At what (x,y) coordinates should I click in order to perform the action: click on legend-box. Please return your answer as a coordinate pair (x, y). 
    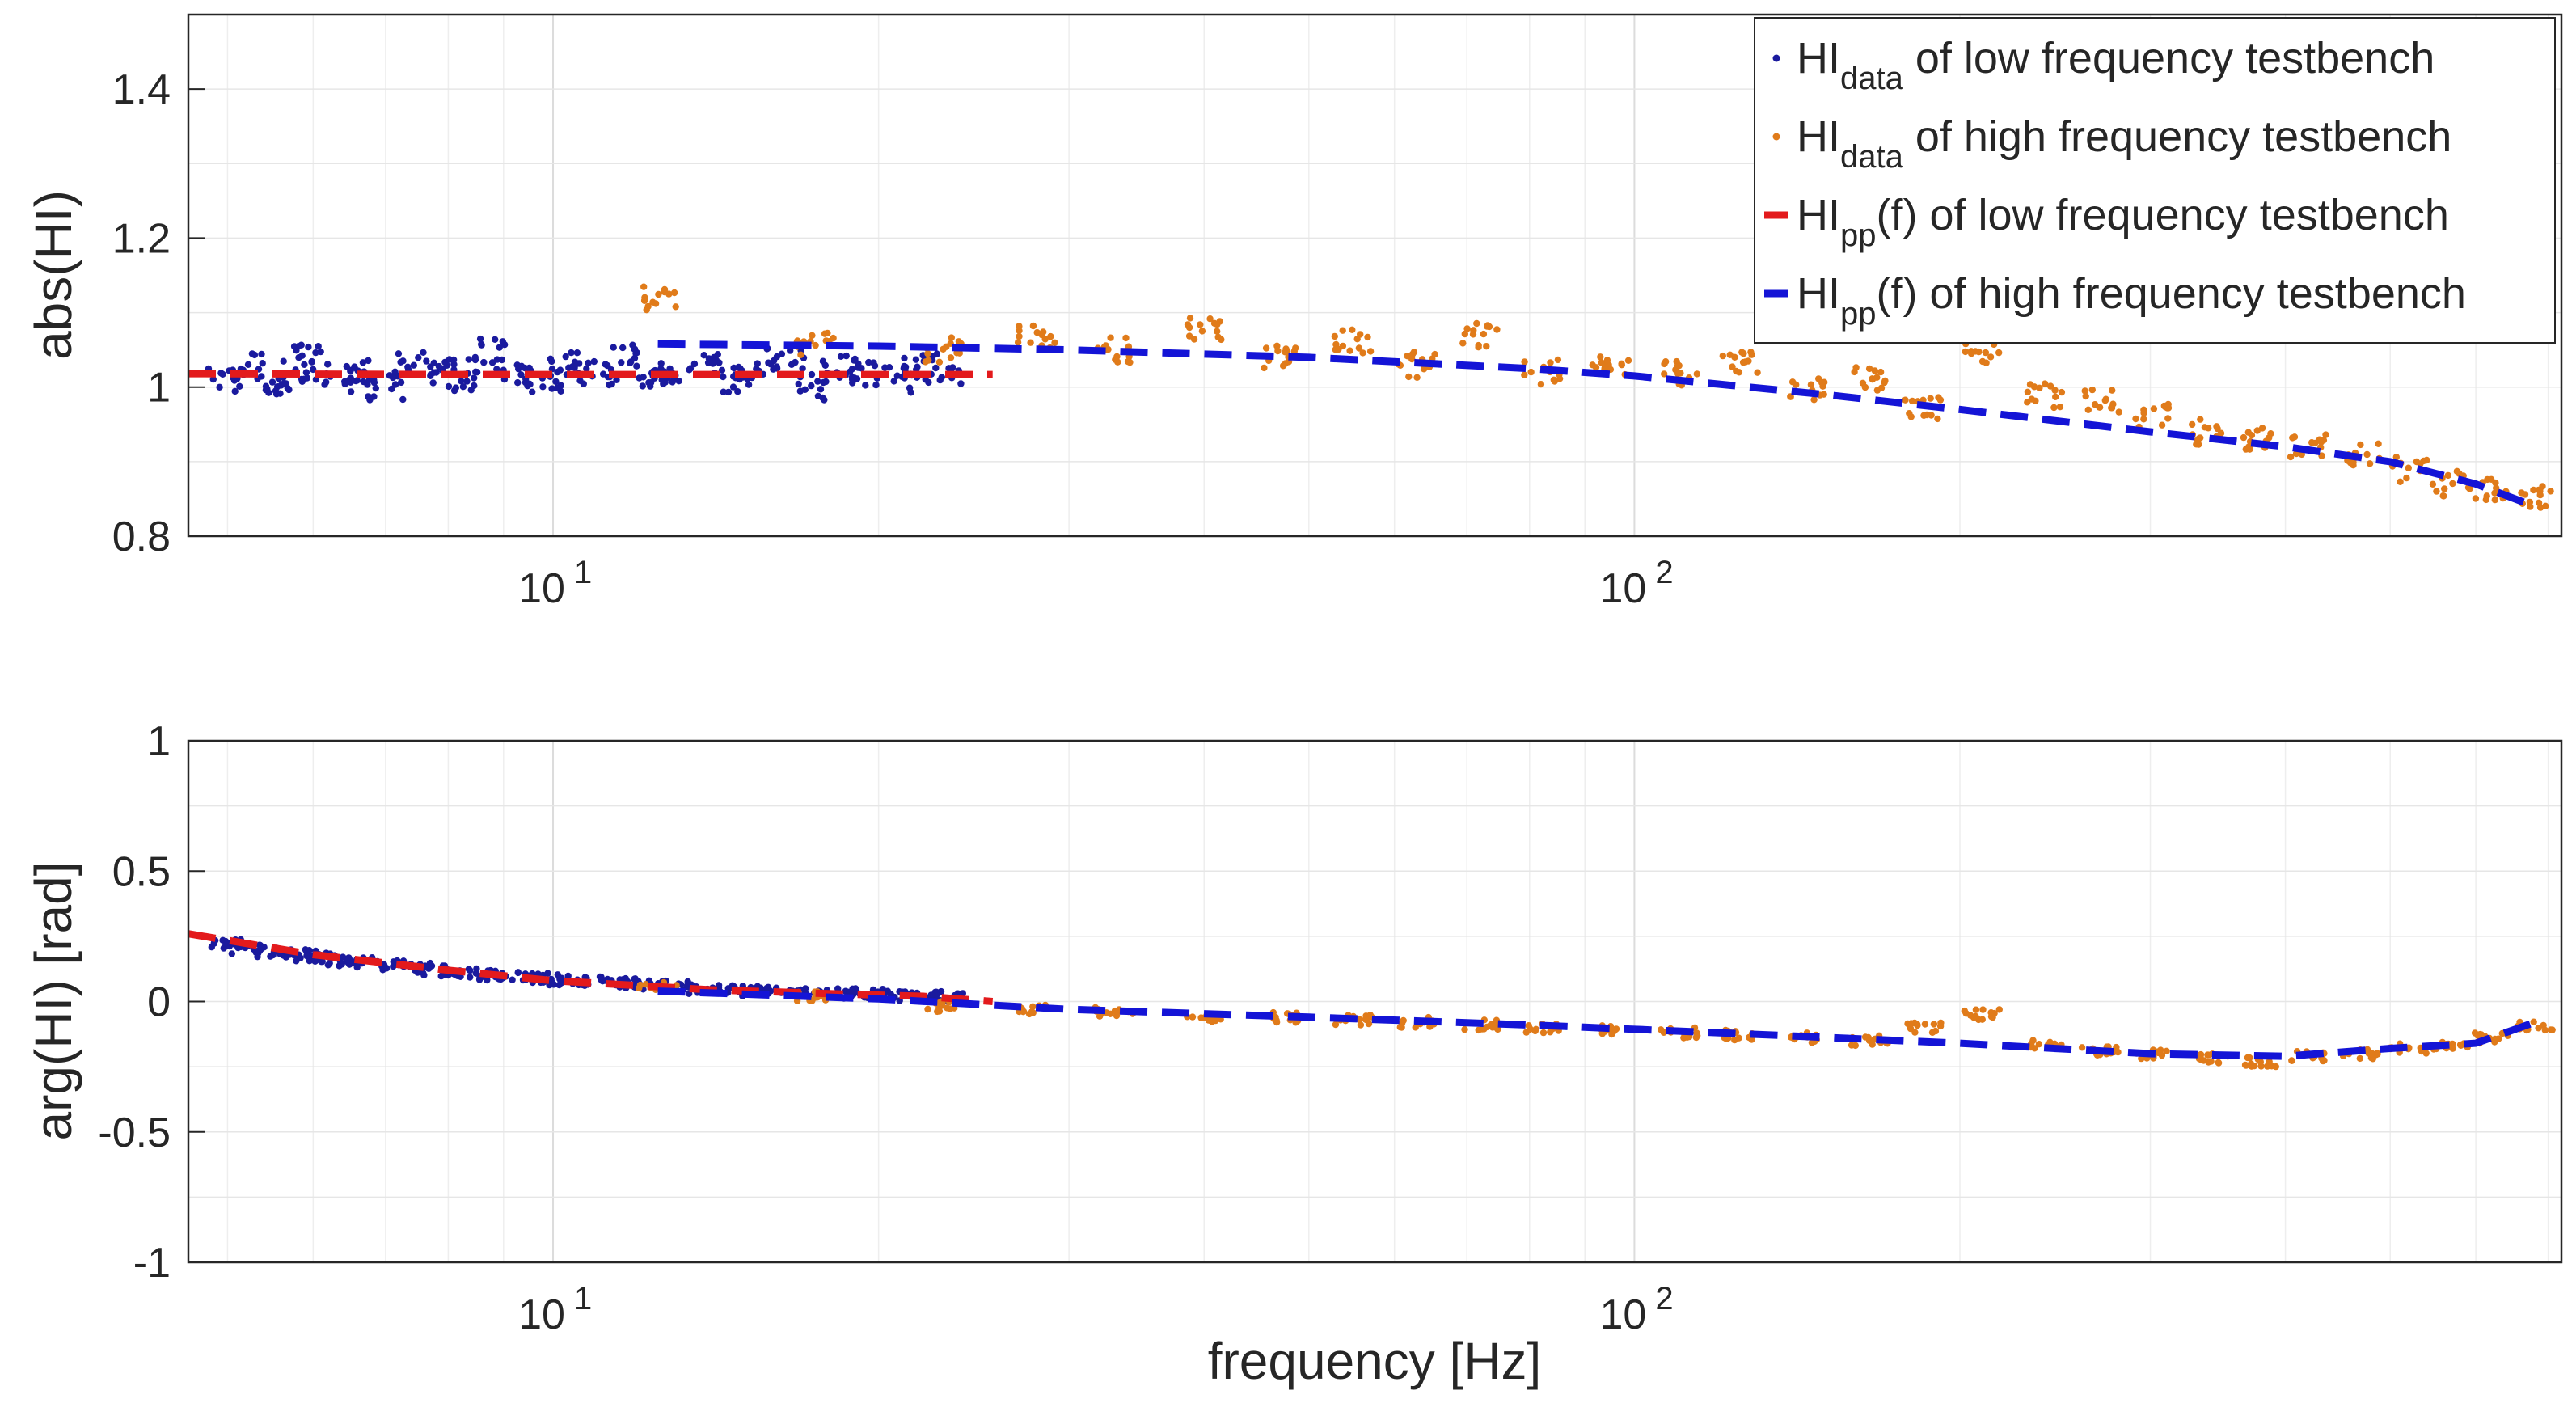
    Looking at the image, I should click on (2155, 180).